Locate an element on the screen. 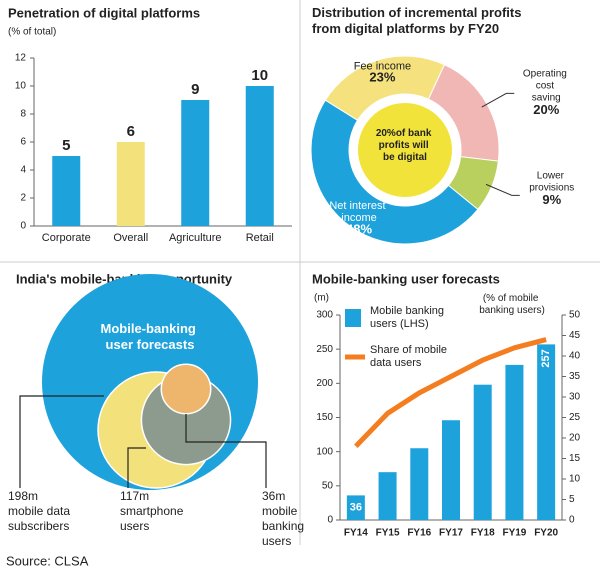 The image size is (600, 575). legend-swatch is located at coordinates (353, 318).